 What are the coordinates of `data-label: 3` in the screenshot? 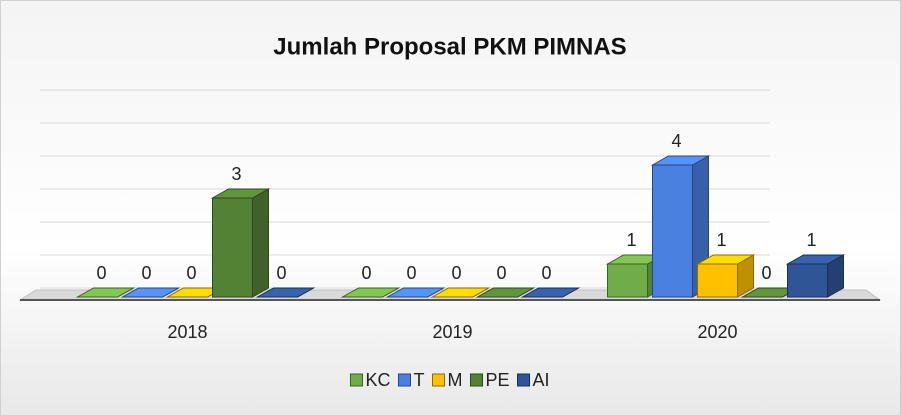 It's located at (236, 174).